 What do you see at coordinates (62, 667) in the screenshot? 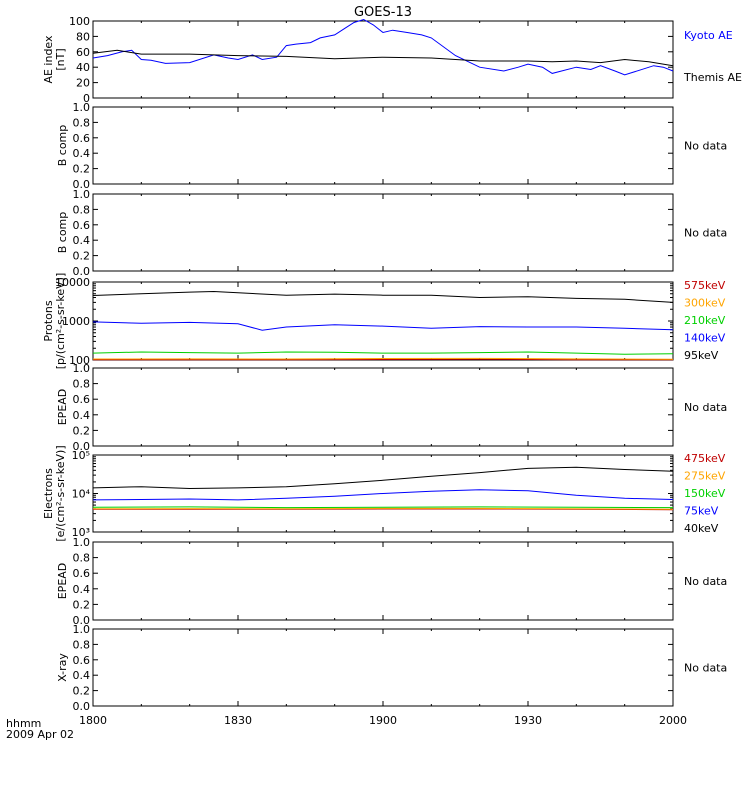
I see `y-axis-label: X-ray` at bounding box center [62, 667].